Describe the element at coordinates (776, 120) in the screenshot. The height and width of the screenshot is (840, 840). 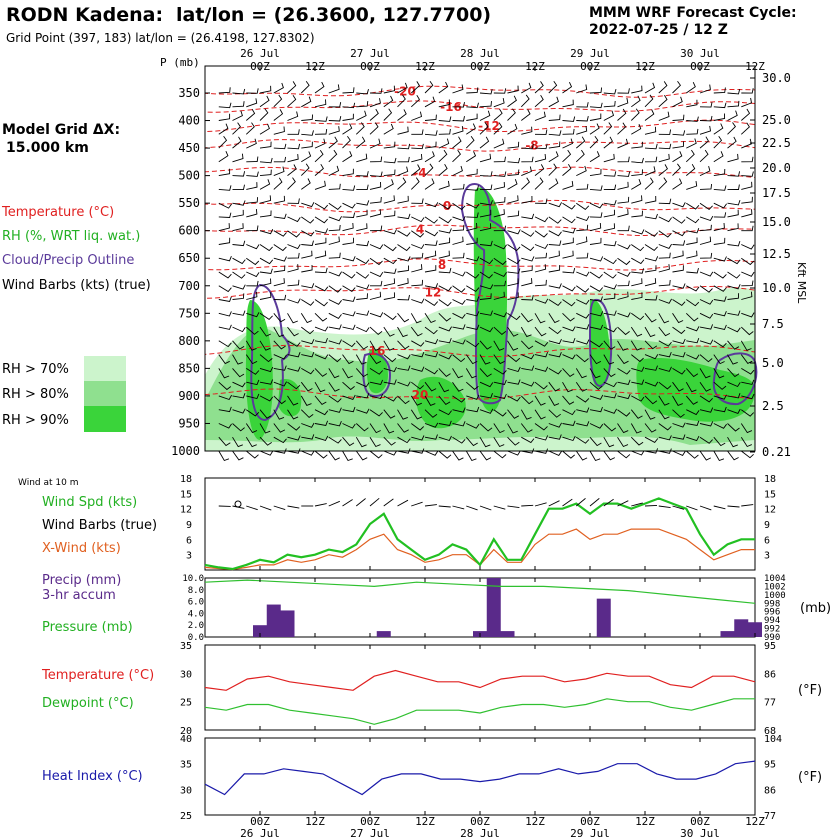
I see `height-tick-label: 25.0` at that location.